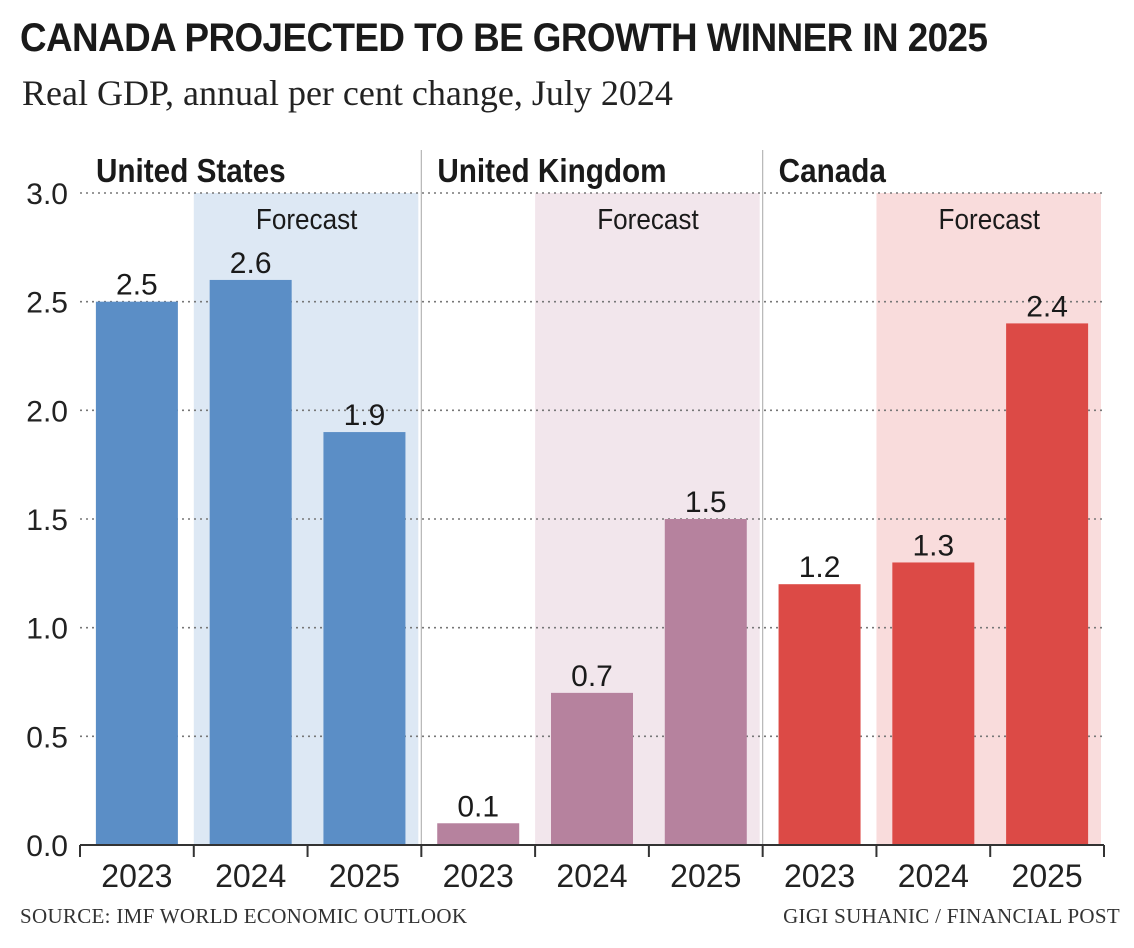  I want to click on y-tick-label: 2.0, so click(47, 411).